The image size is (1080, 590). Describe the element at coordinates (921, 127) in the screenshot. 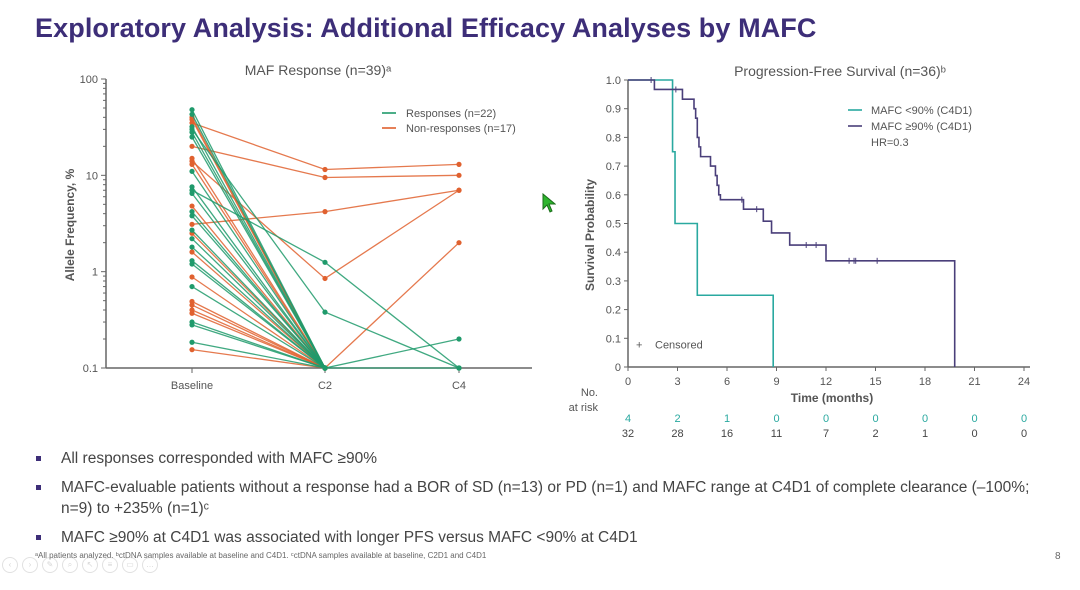

I see `legend-label: MAFC ≥90% (C4D1)` at that location.